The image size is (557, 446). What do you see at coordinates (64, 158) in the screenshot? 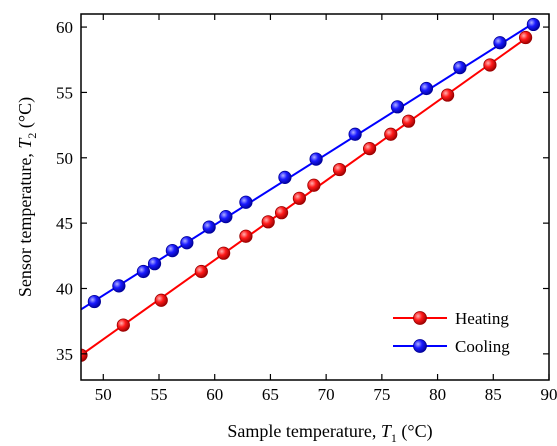
I see `y-tick-label: 50` at bounding box center [64, 158].